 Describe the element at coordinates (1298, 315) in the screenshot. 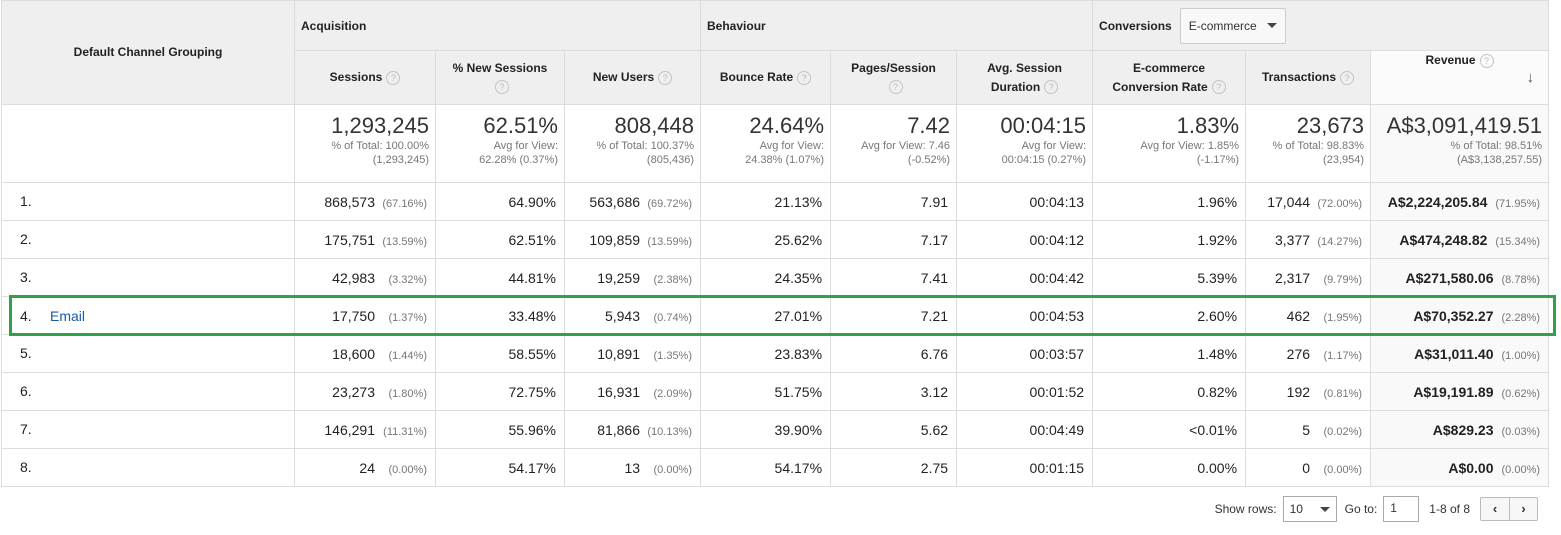

I see `transactions-value: 462` at that location.